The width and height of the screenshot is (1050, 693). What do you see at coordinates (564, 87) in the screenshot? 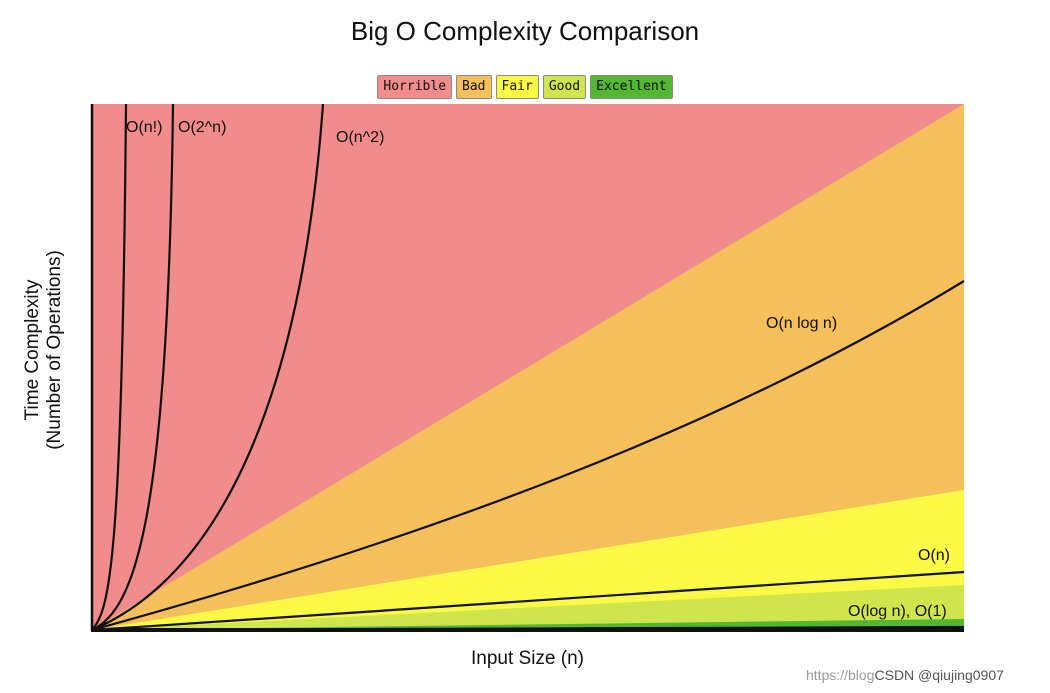
I see `legend-item-good: Good` at bounding box center [564, 87].